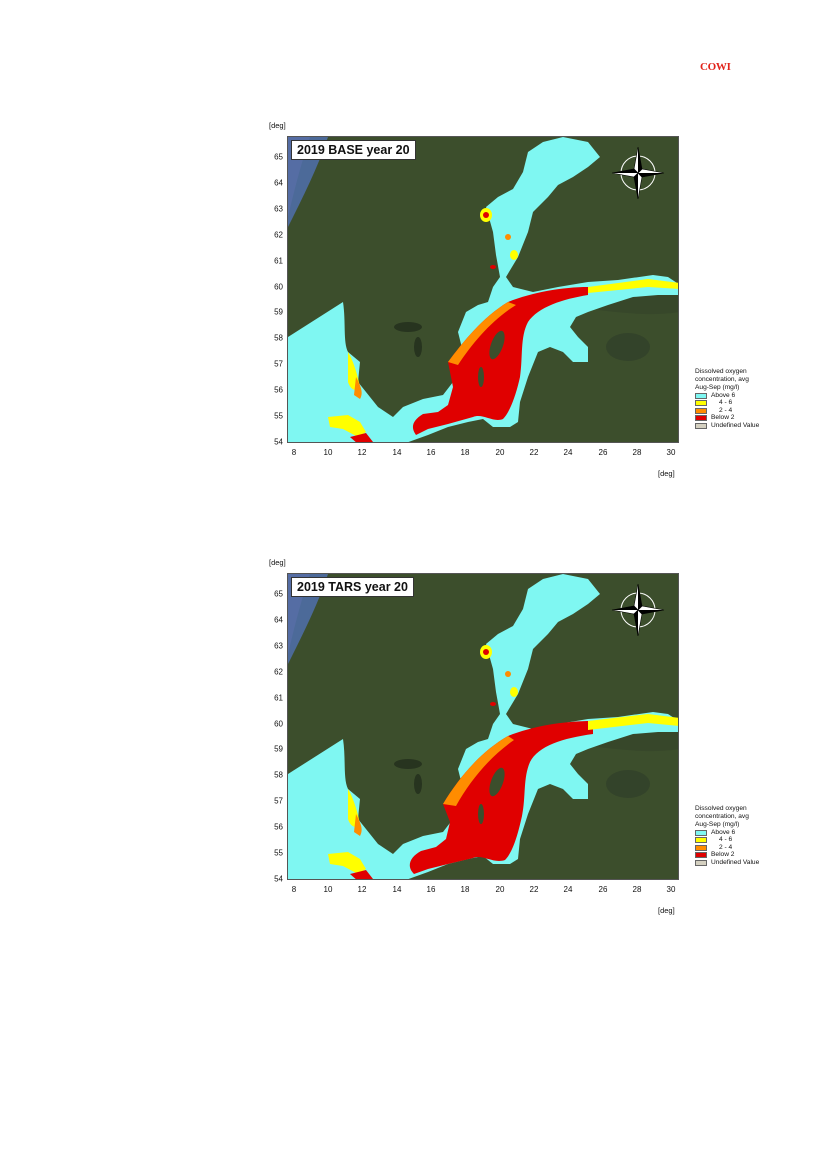  Describe the element at coordinates (278, 827) in the screenshot. I see `y-tick-label: 56` at that location.